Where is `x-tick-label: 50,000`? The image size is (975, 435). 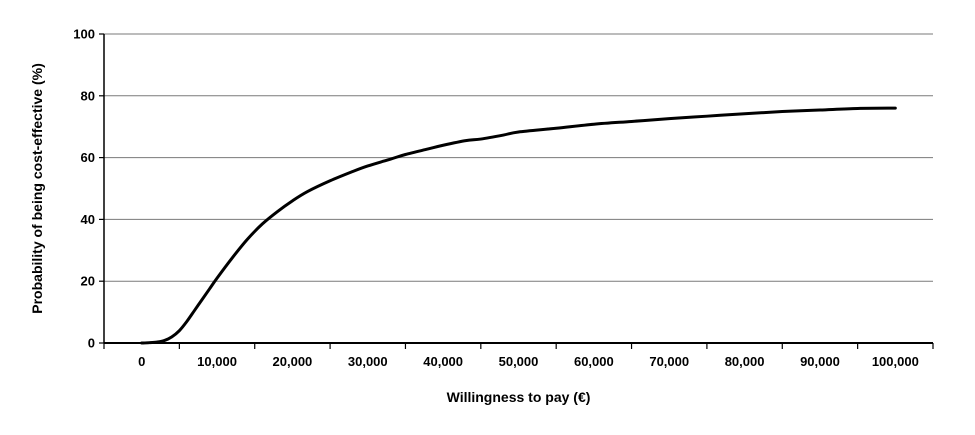 x-tick-label: 50,000 is located at coordinates (519, 361).